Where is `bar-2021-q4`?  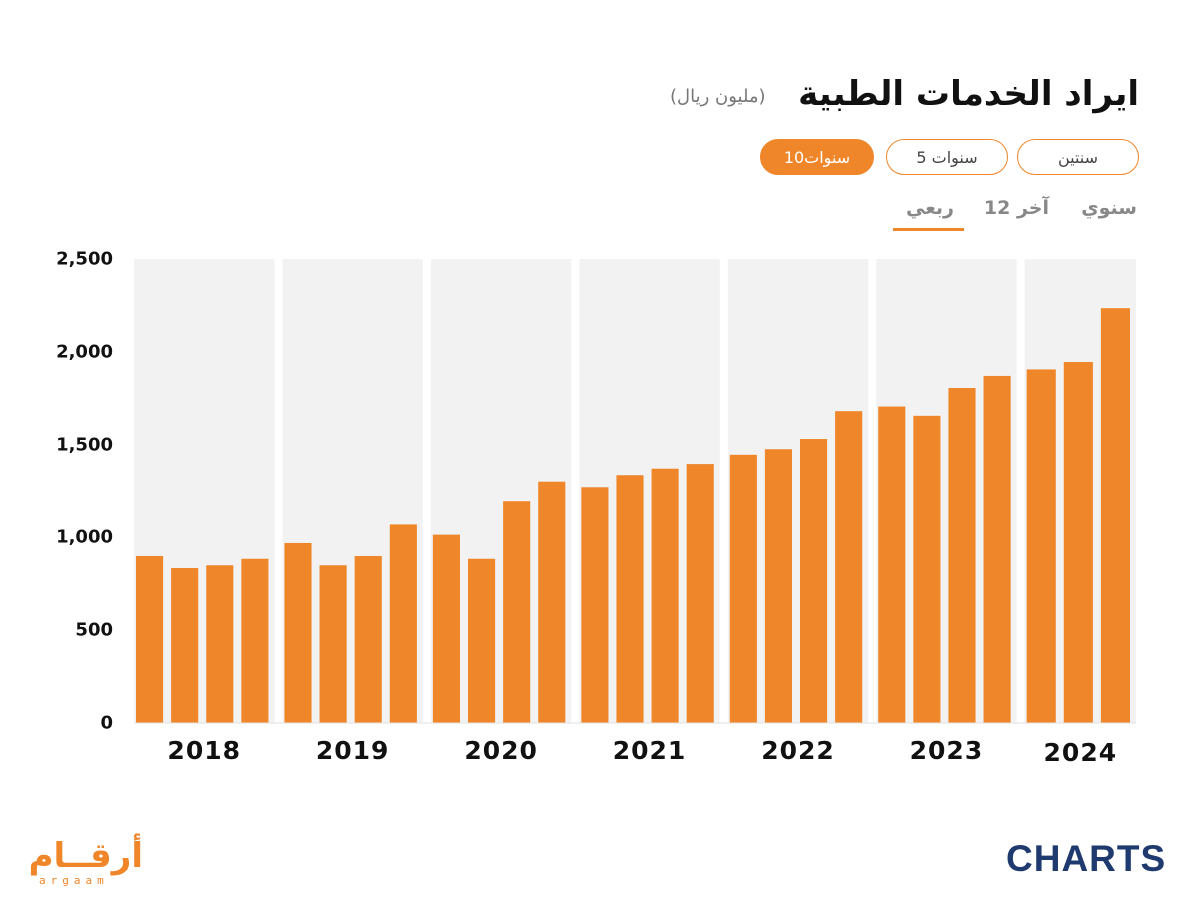 bar-2021-q4 is located at coordinates (700, 593).